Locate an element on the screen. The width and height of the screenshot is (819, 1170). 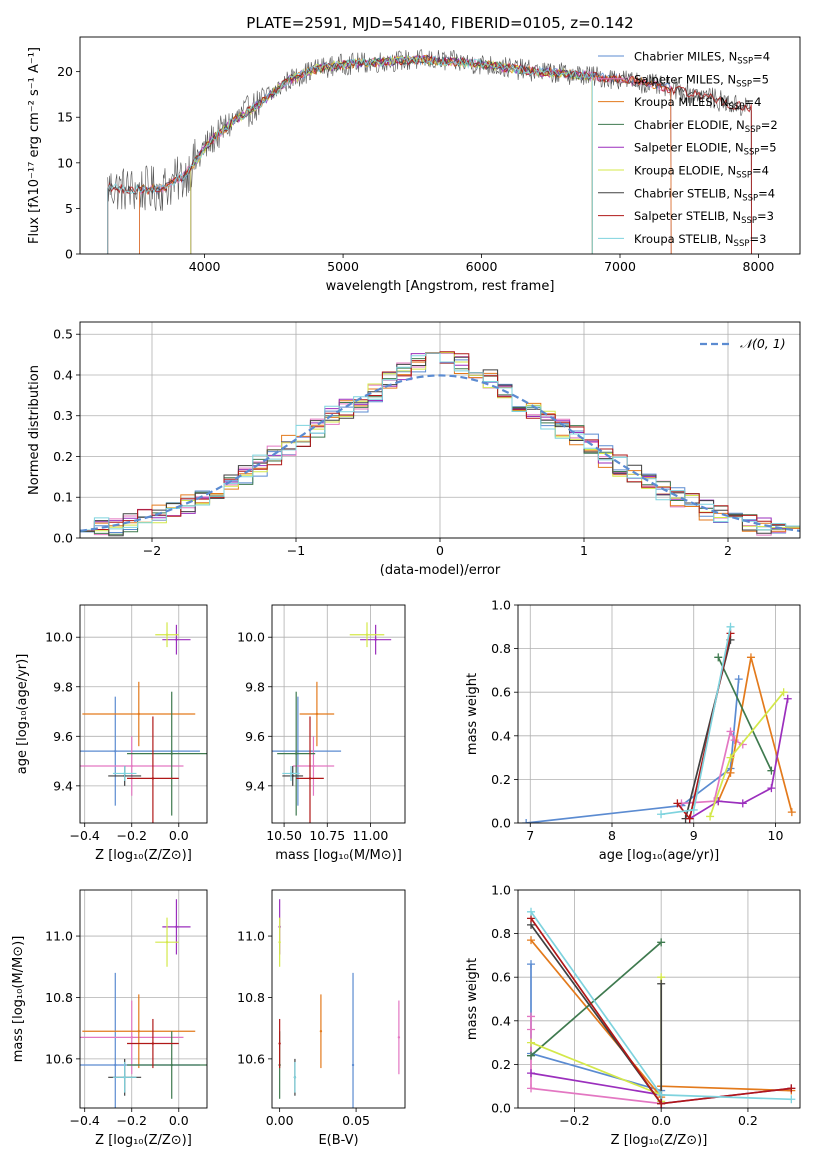
legend-label-kroupa-miles: Kroupa MILES, NSSP=4 is located at coordinates (697, 103).